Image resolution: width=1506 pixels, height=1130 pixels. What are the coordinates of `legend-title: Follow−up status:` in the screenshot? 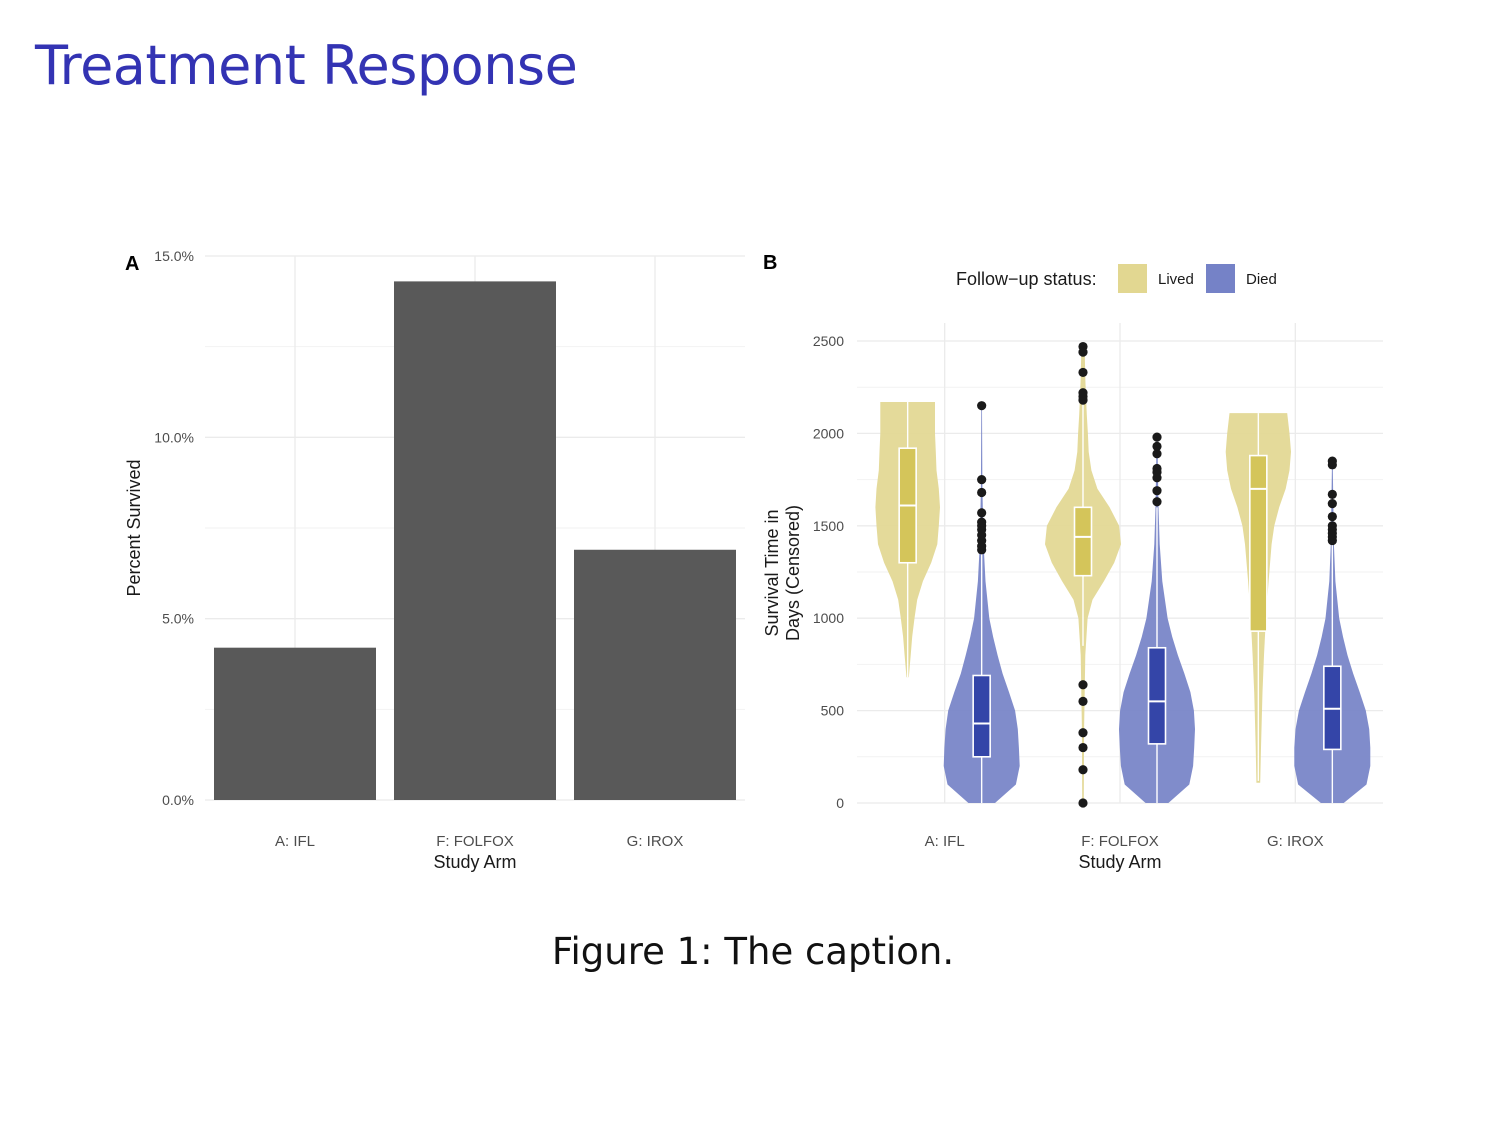 It's located at (1026, 279).